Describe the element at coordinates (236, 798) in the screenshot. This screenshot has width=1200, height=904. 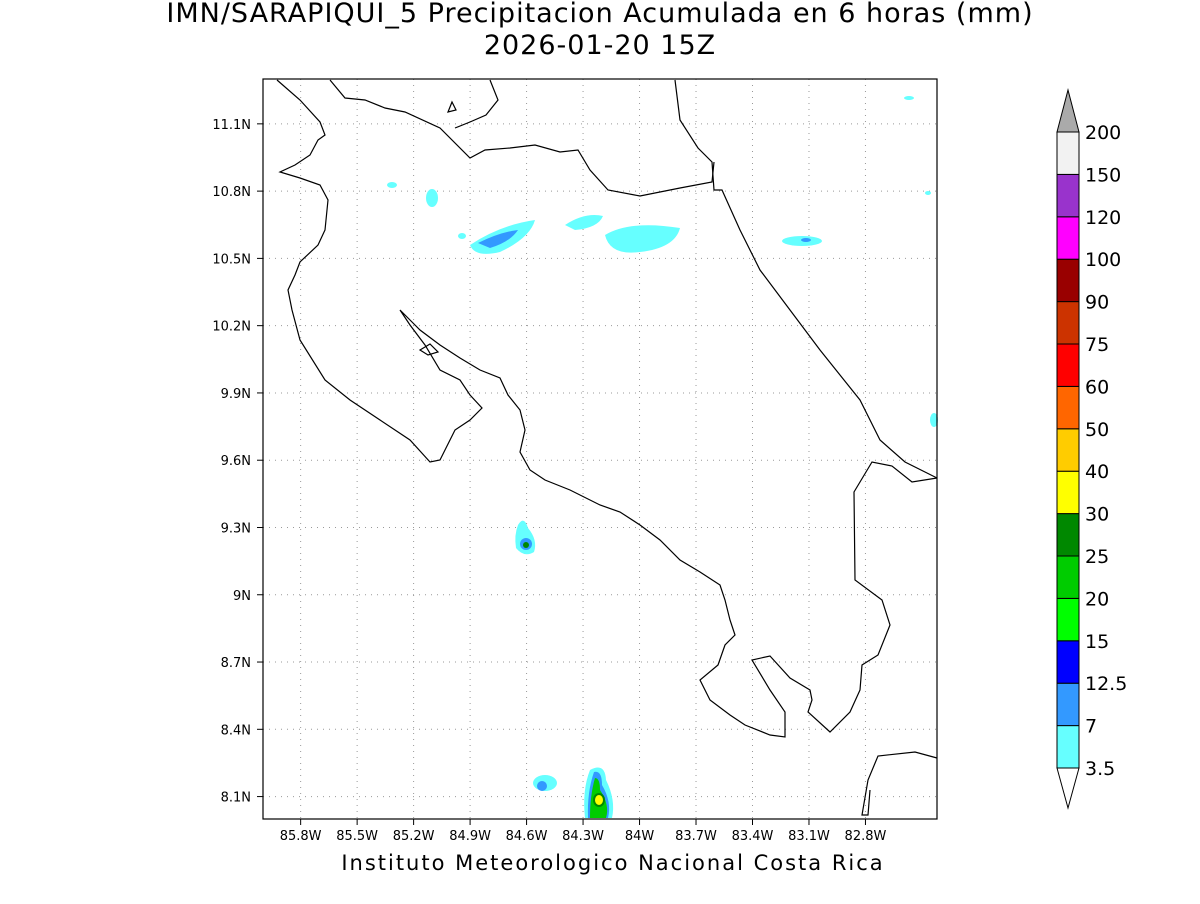
I see `y-tick-label: 8.1N` at that location.